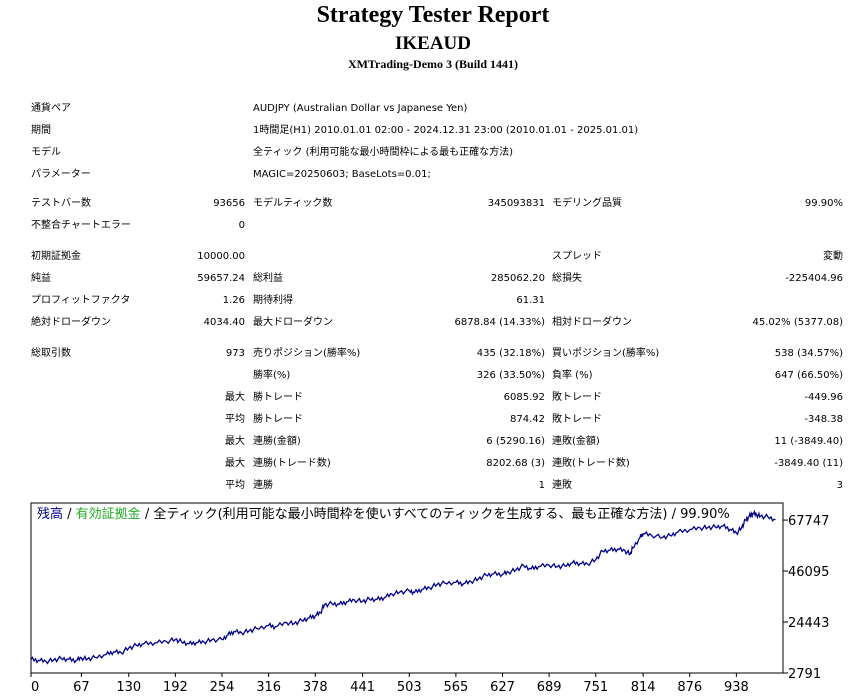  I want to click on y-tick-label: 2791, so click(804, 674).